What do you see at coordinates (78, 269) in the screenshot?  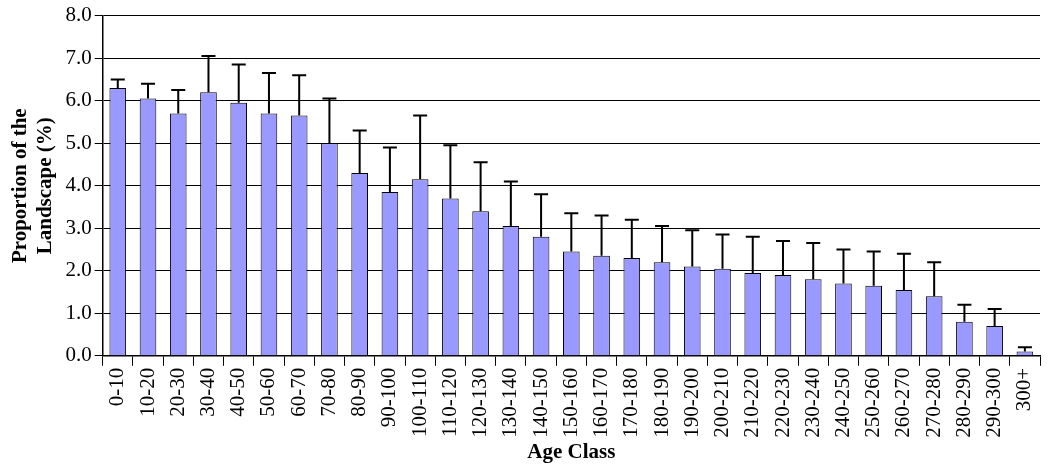 I see `y-tick-label: 2.0` at bounding box center [78, 269].